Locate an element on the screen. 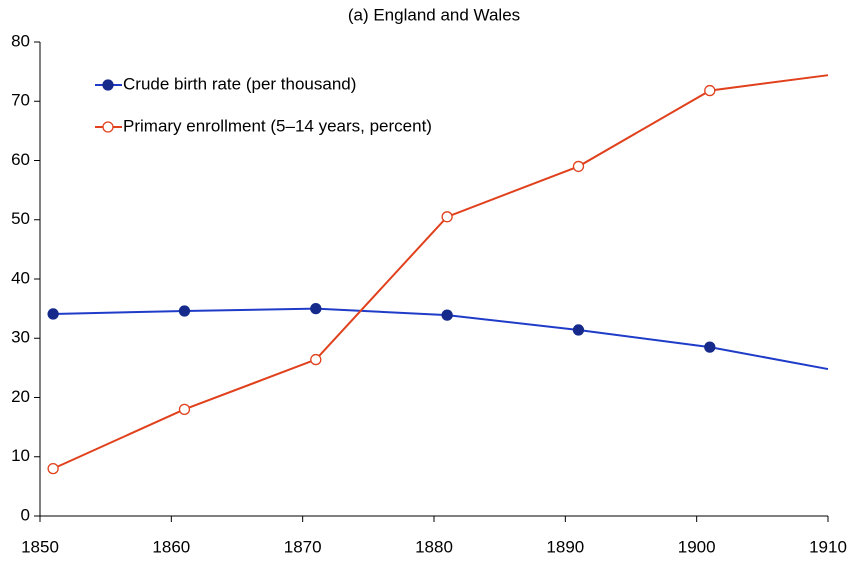  y-tick-label: 80 is located at coordinates (20, 40).